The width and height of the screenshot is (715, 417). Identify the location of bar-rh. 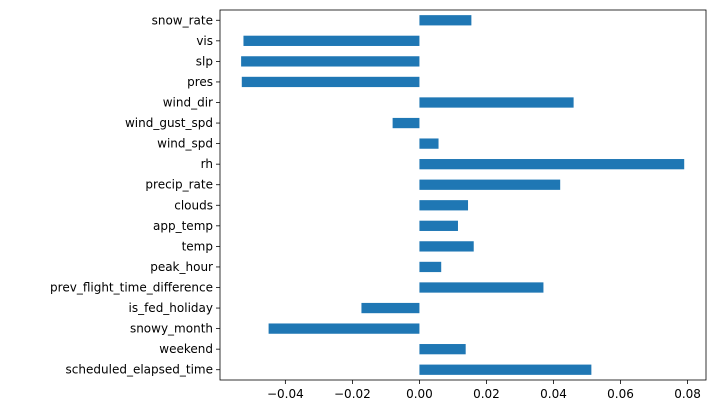
(552, 164).